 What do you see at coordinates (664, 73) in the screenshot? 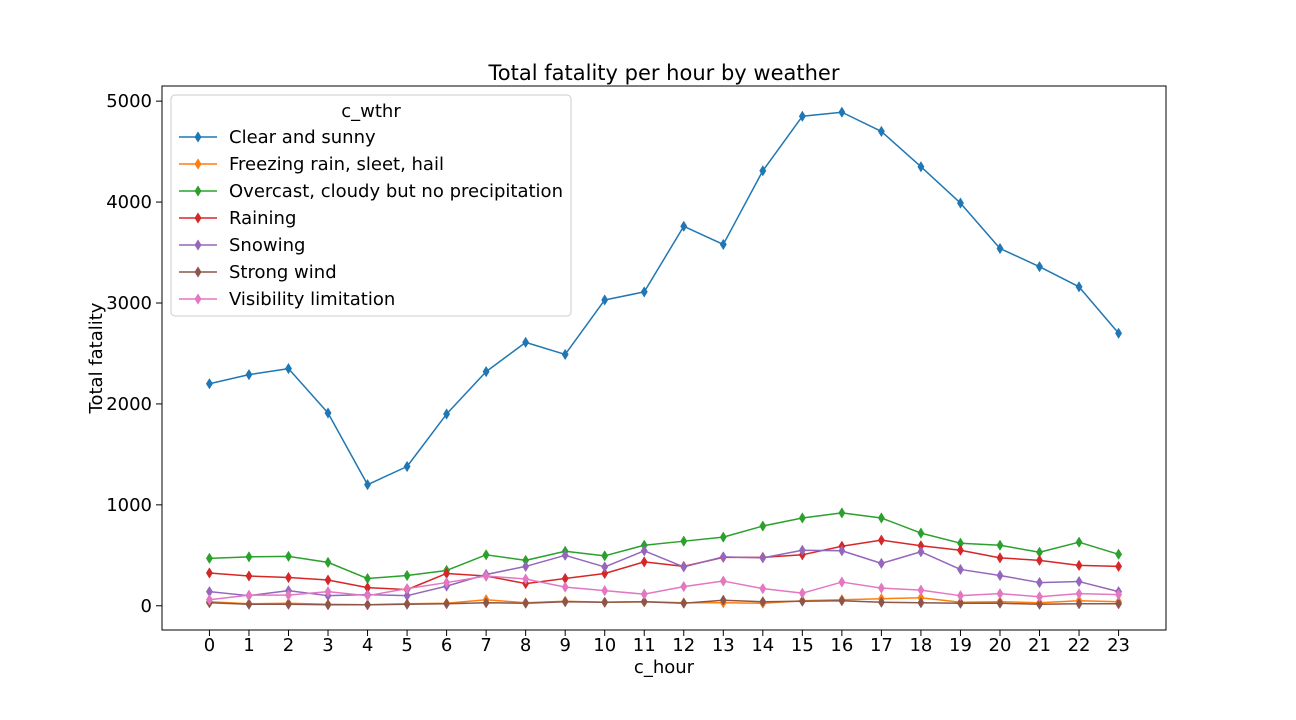
I see `chart-title: Total fatality per hour by weather` at bounding box center [664, 73].